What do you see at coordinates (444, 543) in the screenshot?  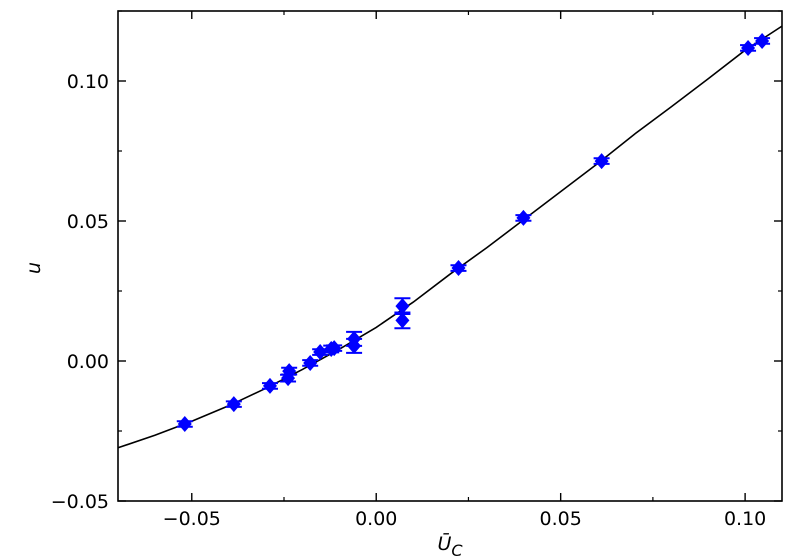 I see `x-axis-label-main: Ū` at bounding box center [444, 543].